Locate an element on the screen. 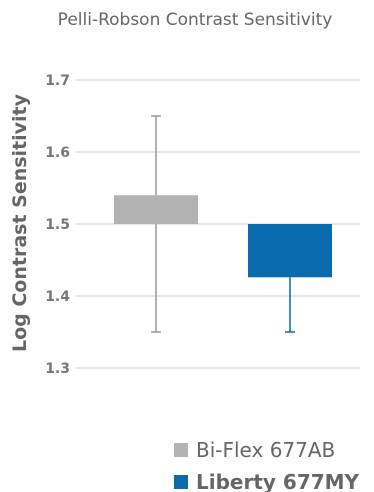  legend-label-biflex: Bi-Flex 677AB is located at coordinates (266, 450).